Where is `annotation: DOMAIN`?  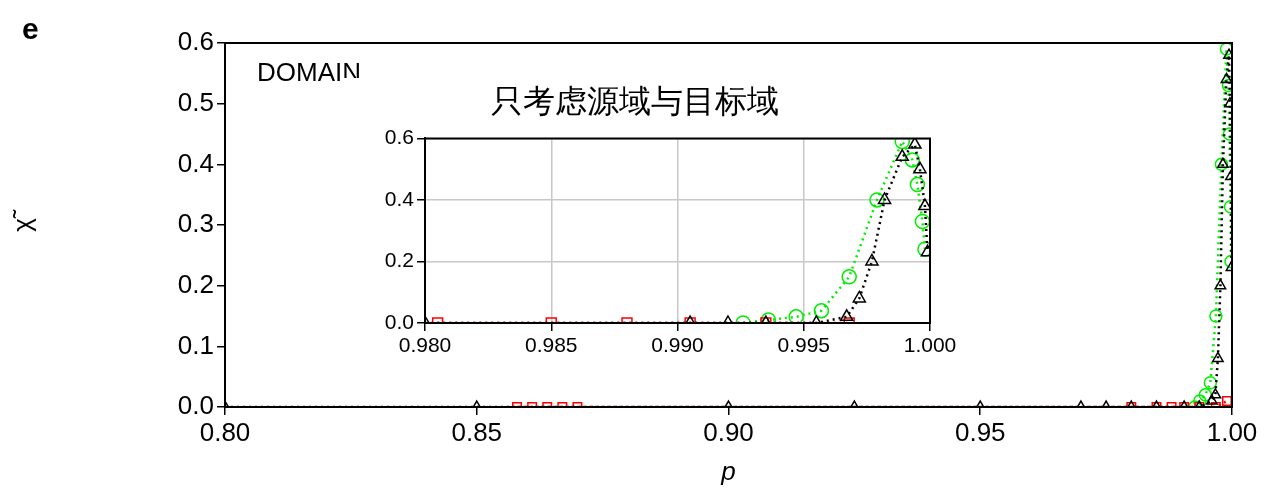
annotation: DOMAIN is located at coordinates (309, 72).